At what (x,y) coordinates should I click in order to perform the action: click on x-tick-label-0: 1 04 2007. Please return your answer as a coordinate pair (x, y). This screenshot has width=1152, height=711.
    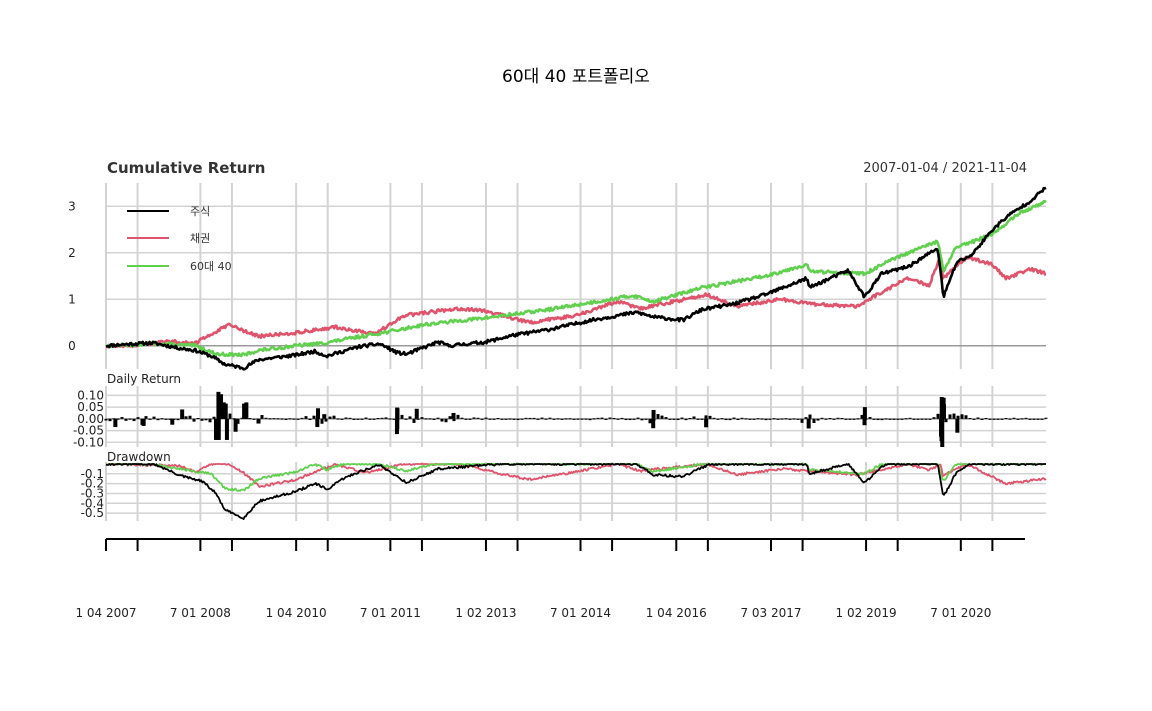
    Looking at the image, I should click on (105, 613).